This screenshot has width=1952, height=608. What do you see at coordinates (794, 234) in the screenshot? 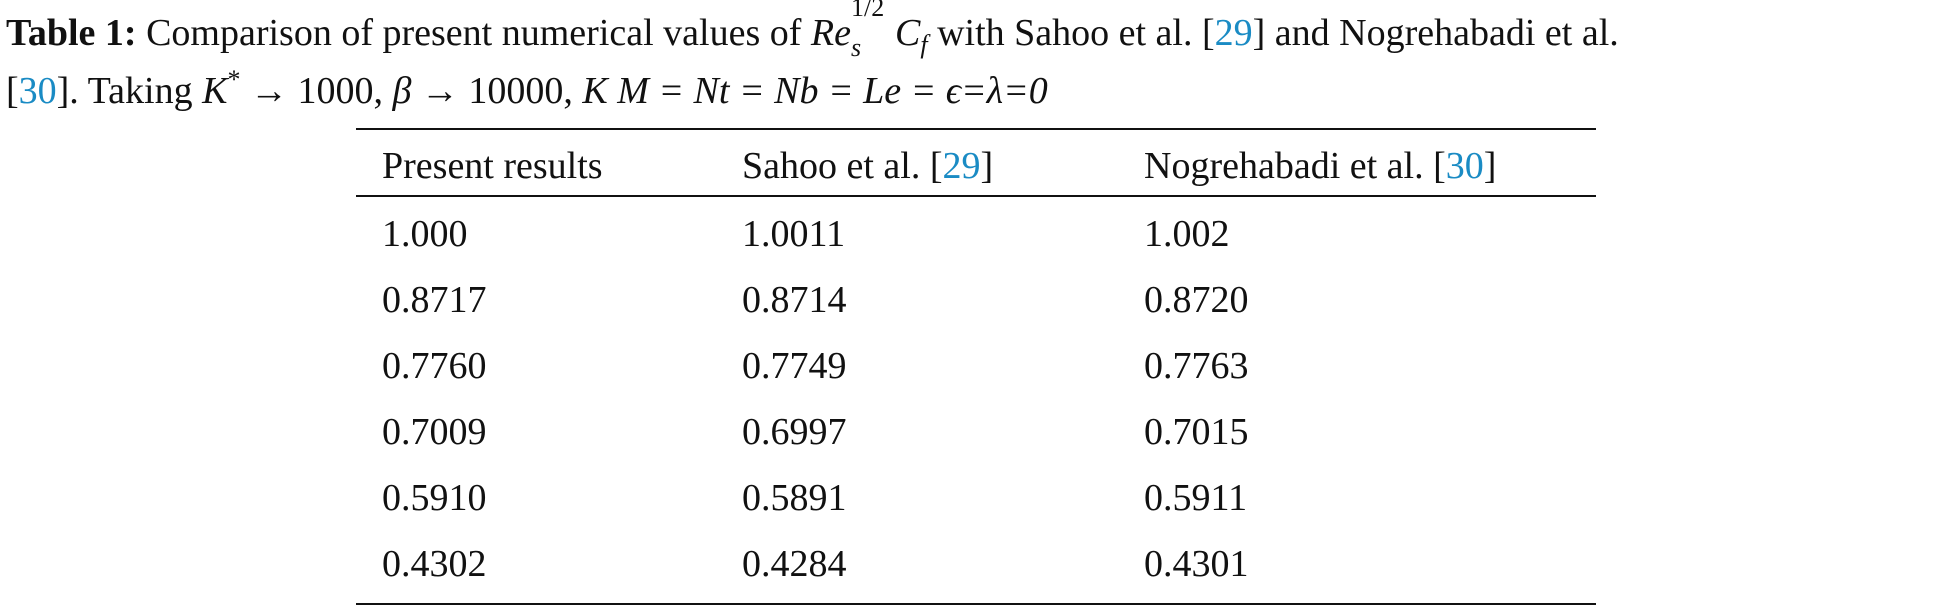
I see `cell-sahoo: 1.0011` at bounding box center [794, 234].